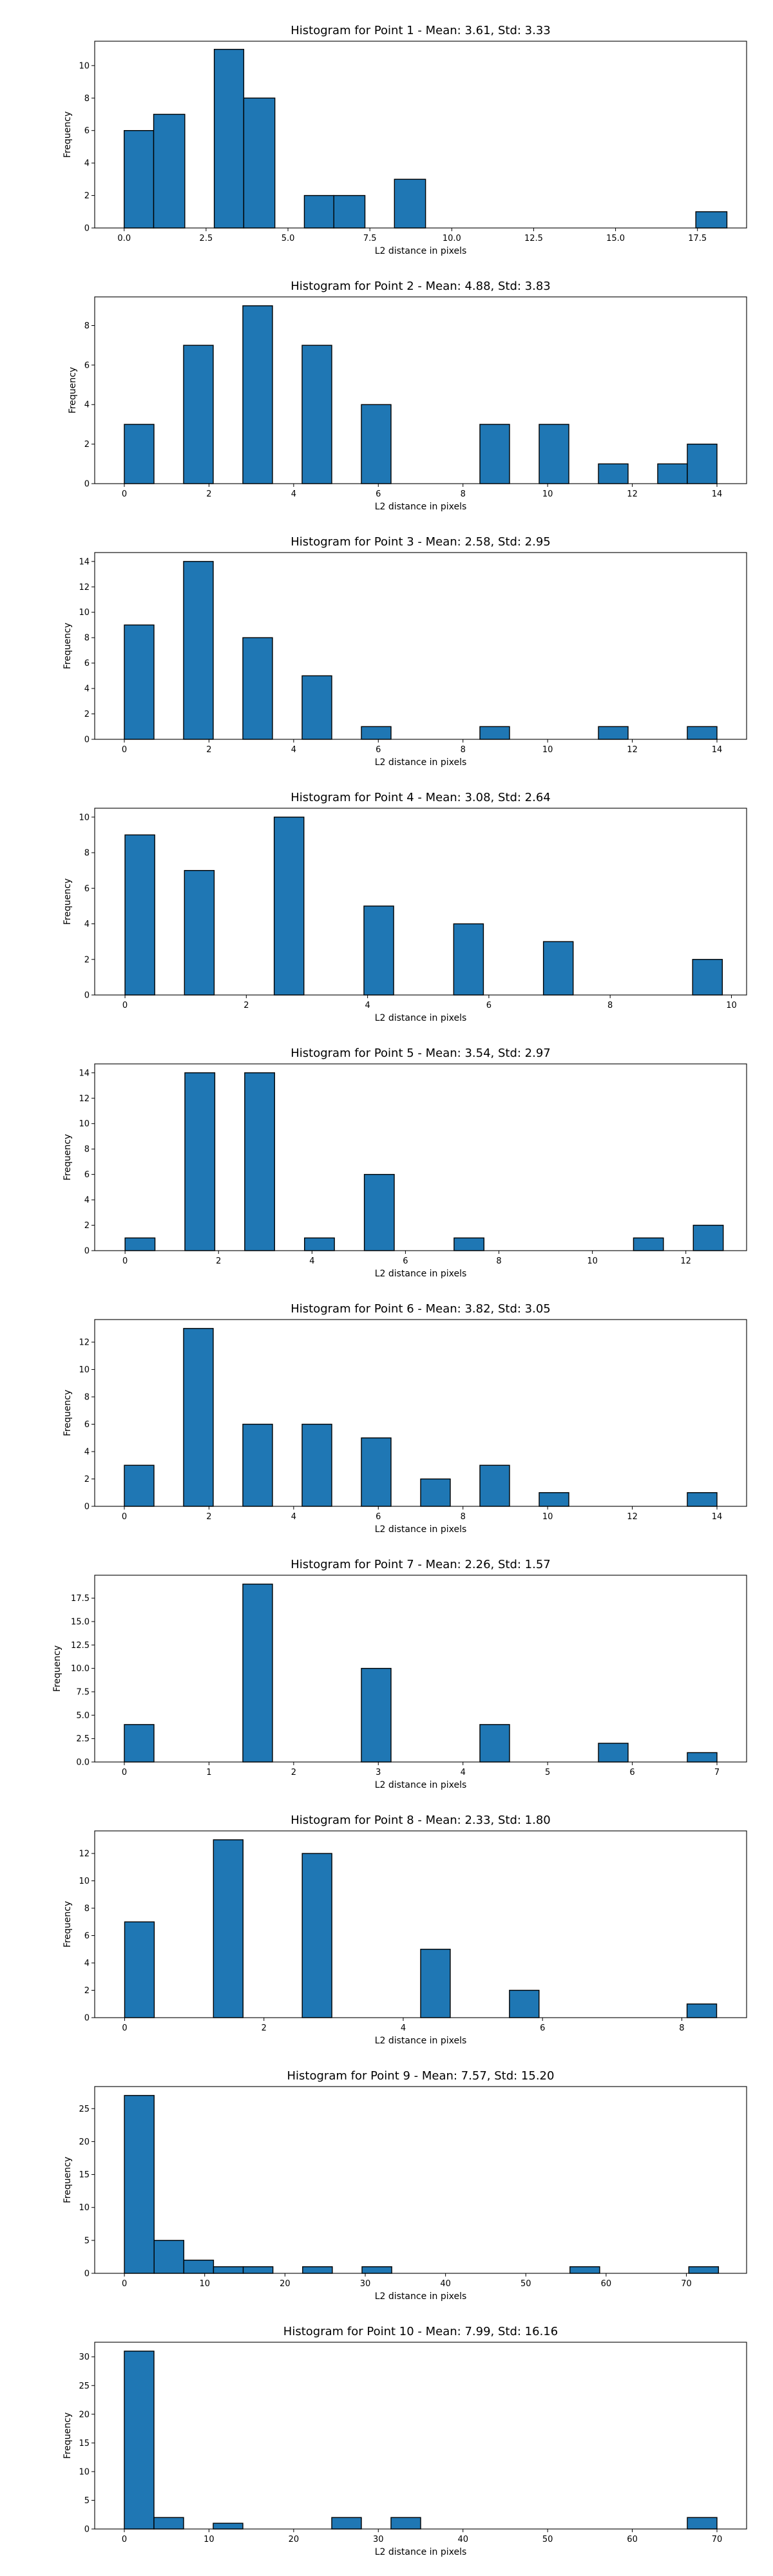  What do you see at coordinates (87, 1452) in the screenshot?
I see `chart-6-ytick-label-3: 4` at bounding box center [87, 1452].